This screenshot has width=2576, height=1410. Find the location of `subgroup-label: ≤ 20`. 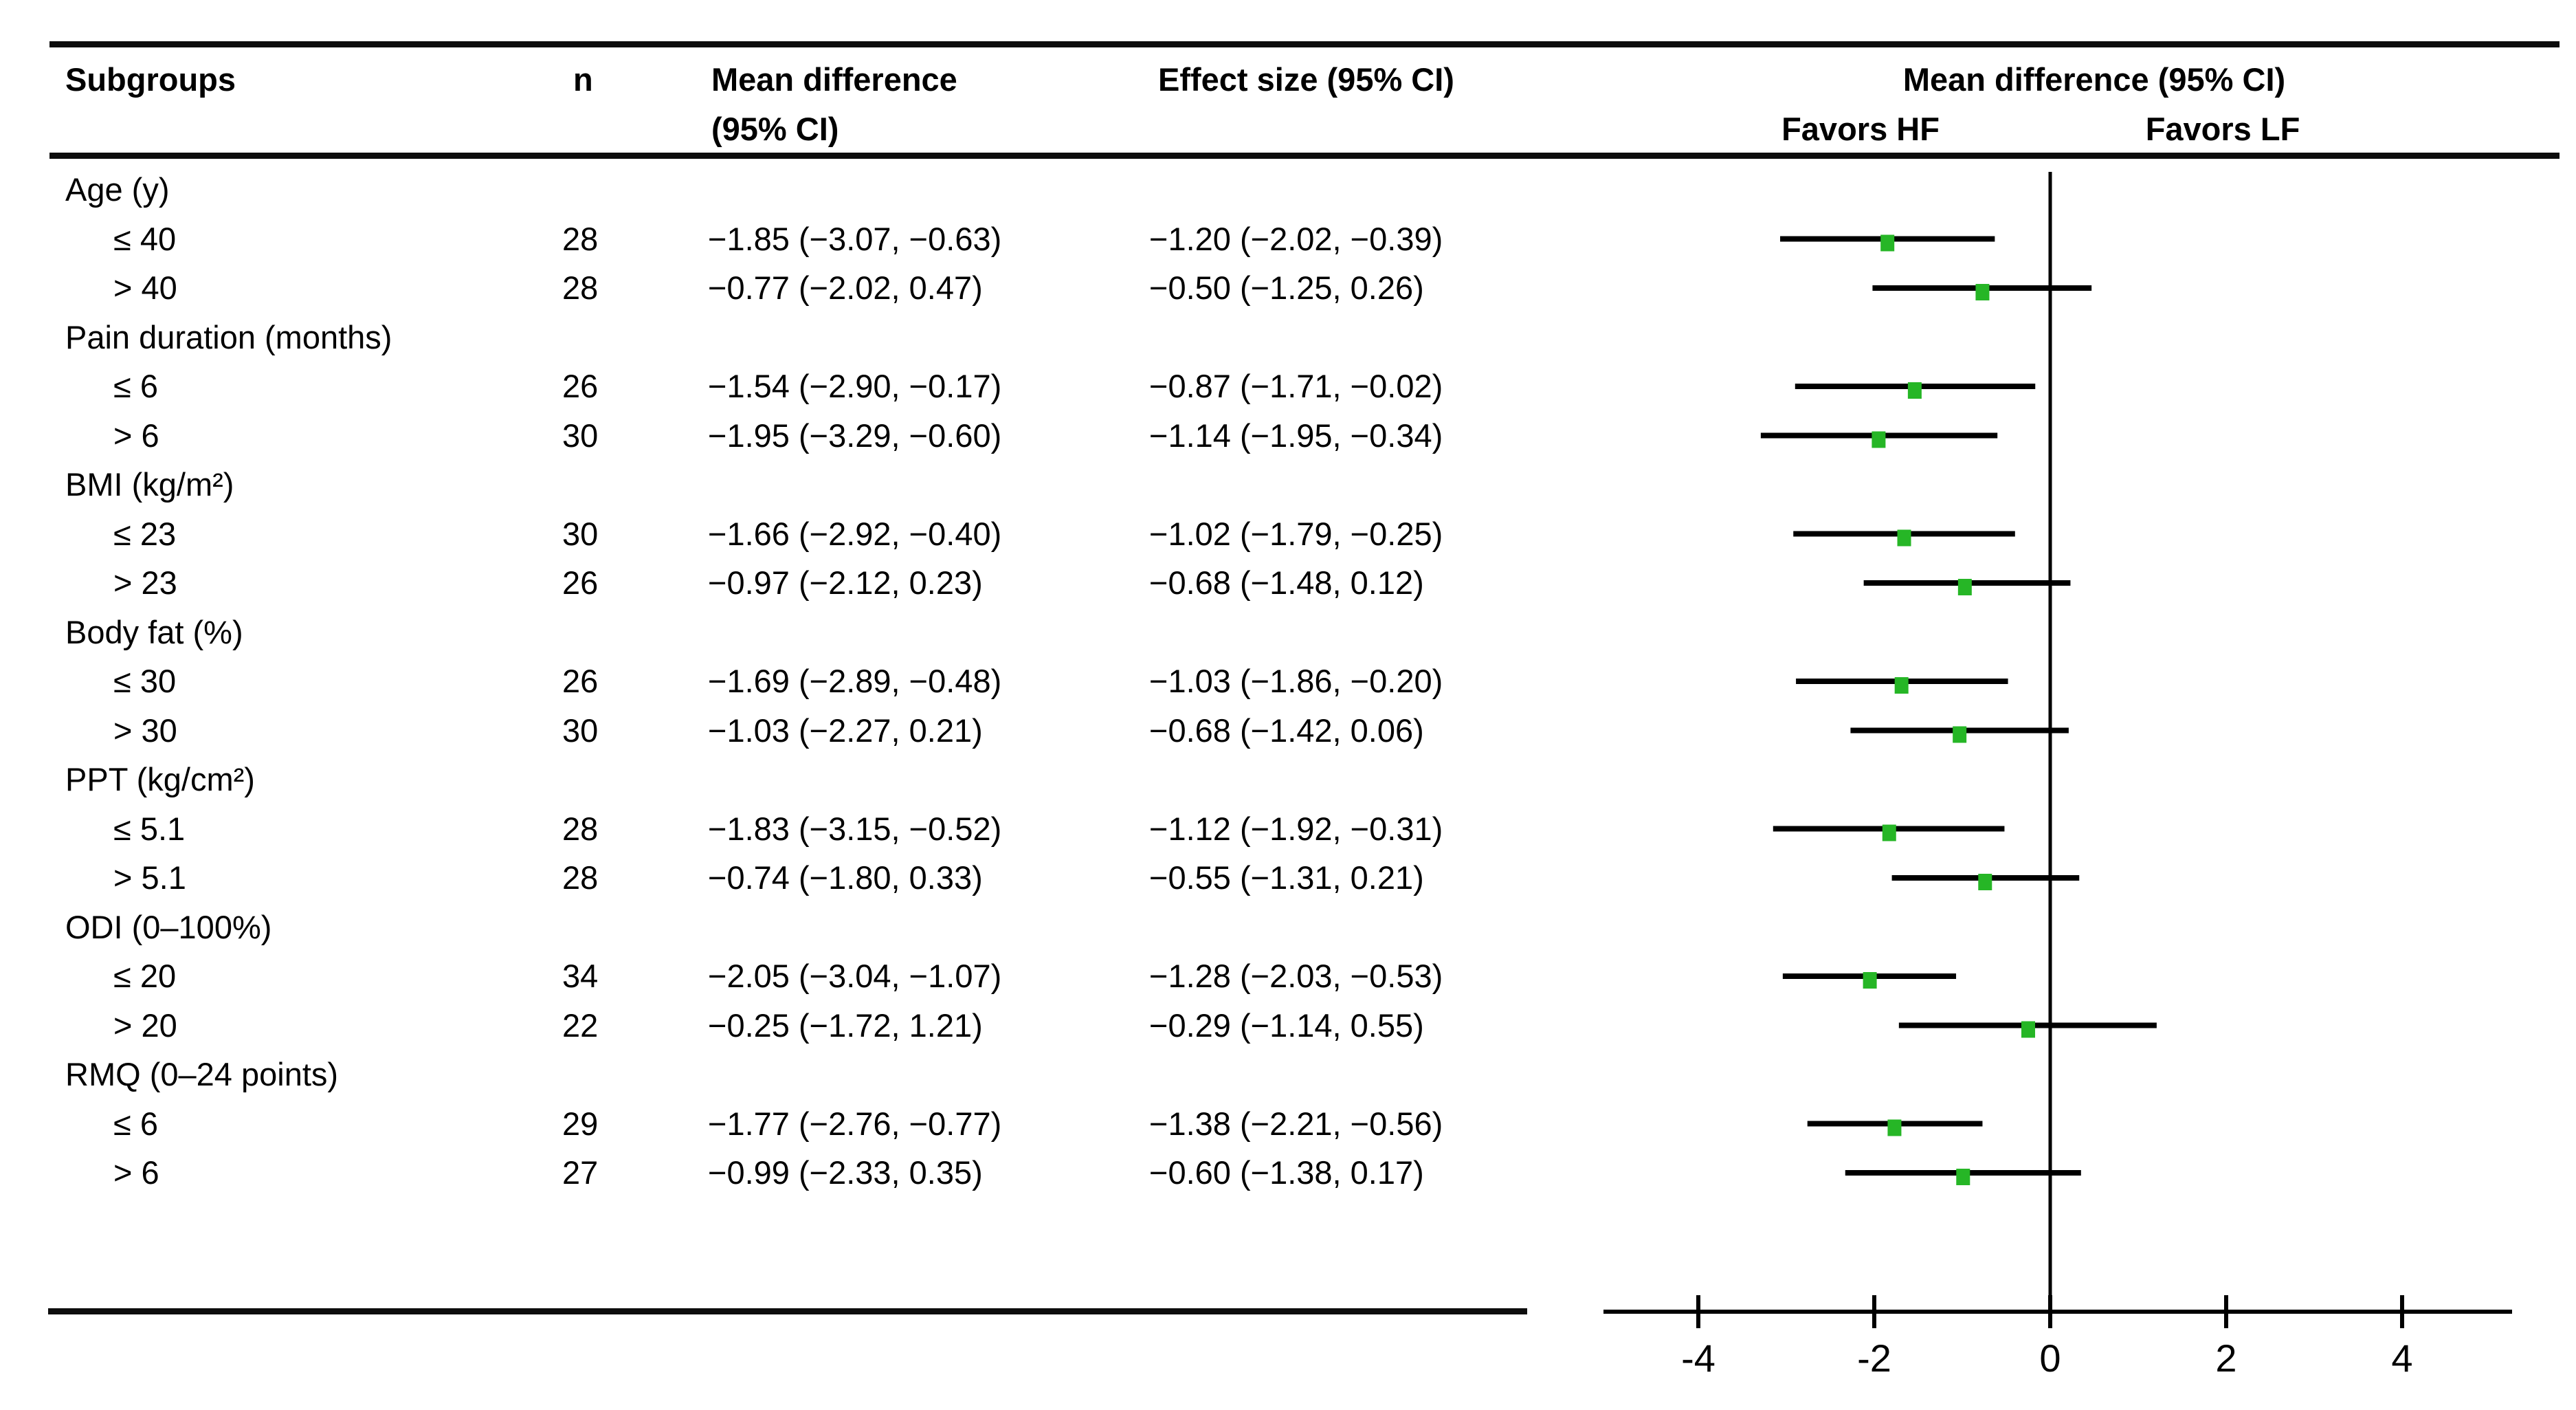

subgroup-label: ≤ 20 is located at coordinates (145, 976).